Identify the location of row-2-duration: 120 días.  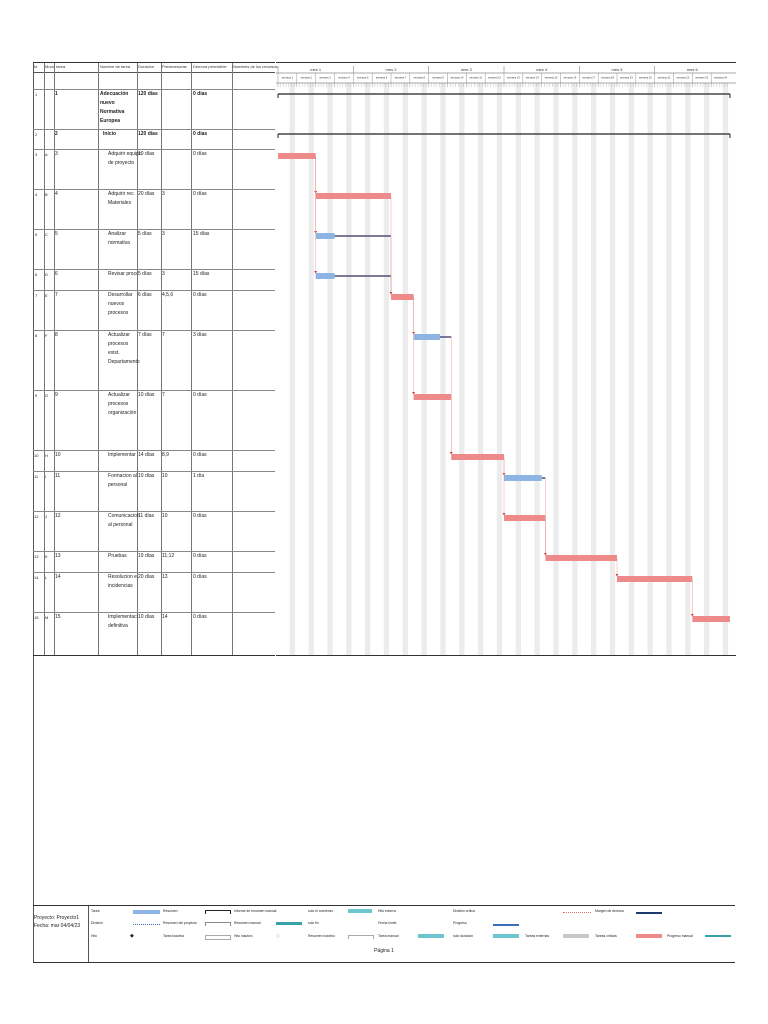
(148, 134).